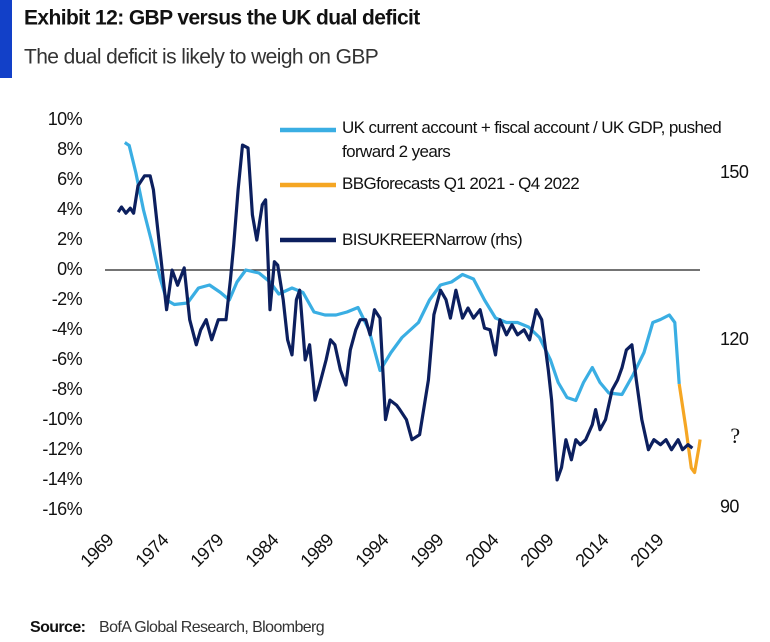 This screenshot has width=770, height=642. Describe the element at coordinates (69, 149) in the screenshot. I see `y-tick-label: 8%` at that location.